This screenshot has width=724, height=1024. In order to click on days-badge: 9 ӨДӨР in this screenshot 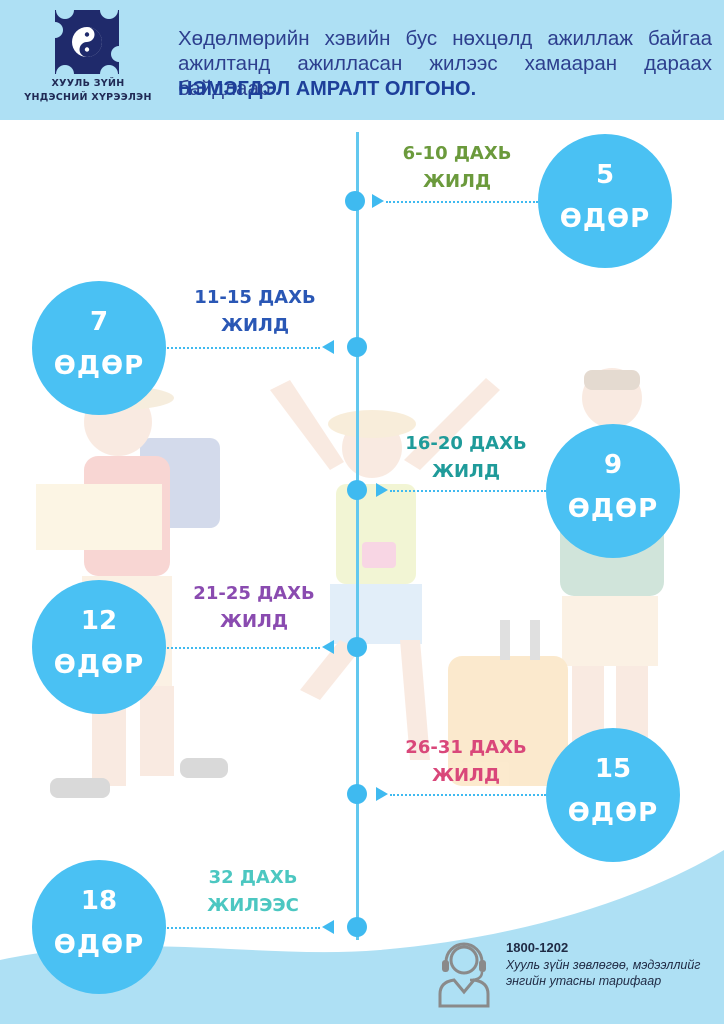, I will do `click(613, 491)`.